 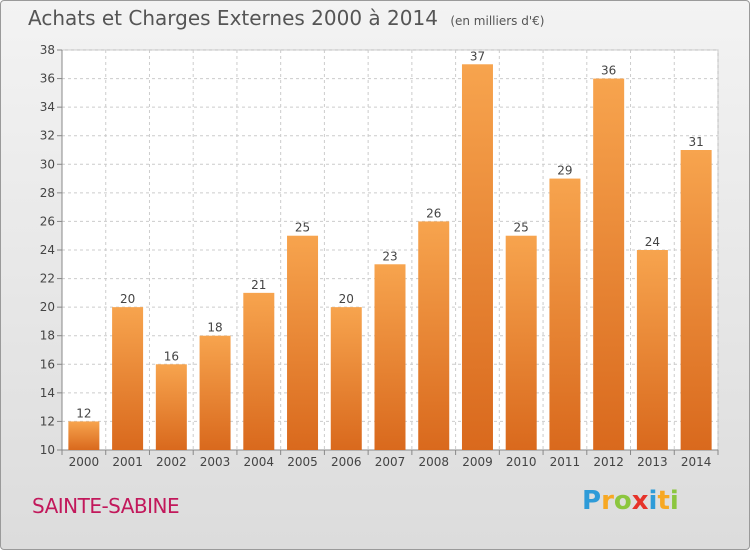 What do you see at coordinates (346, 462) in the screenshot?
I see `x-tick-label-2006: 2006` at bounding box center [346, 462].